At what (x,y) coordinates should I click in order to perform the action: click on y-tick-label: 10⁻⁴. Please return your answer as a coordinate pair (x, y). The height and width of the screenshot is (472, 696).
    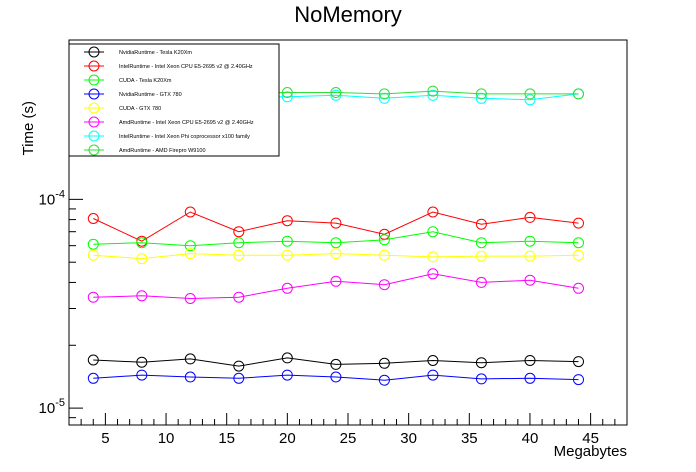
    Looking at the image, I should click on (52, 198).